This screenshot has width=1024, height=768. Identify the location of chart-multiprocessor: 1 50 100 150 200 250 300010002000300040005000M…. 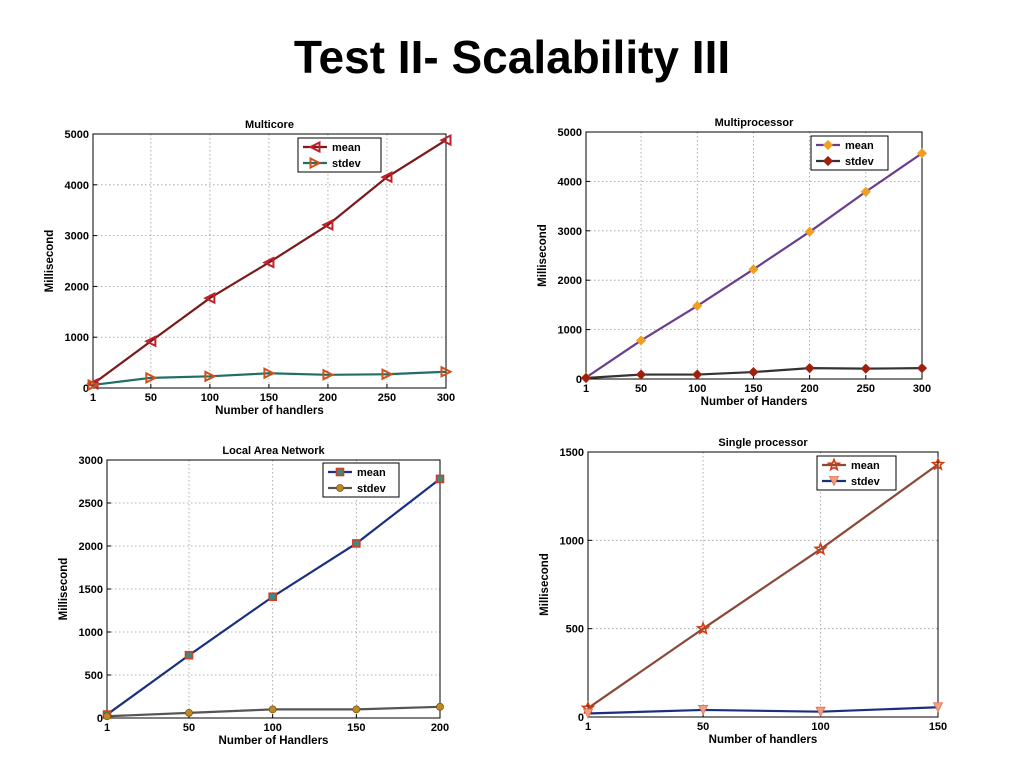
(734, 262).